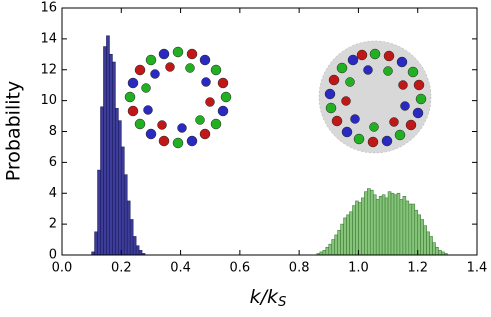 This screenshot has width=491, height=317. I want to click on x-tick-label: 0.6, so click(240, 268).